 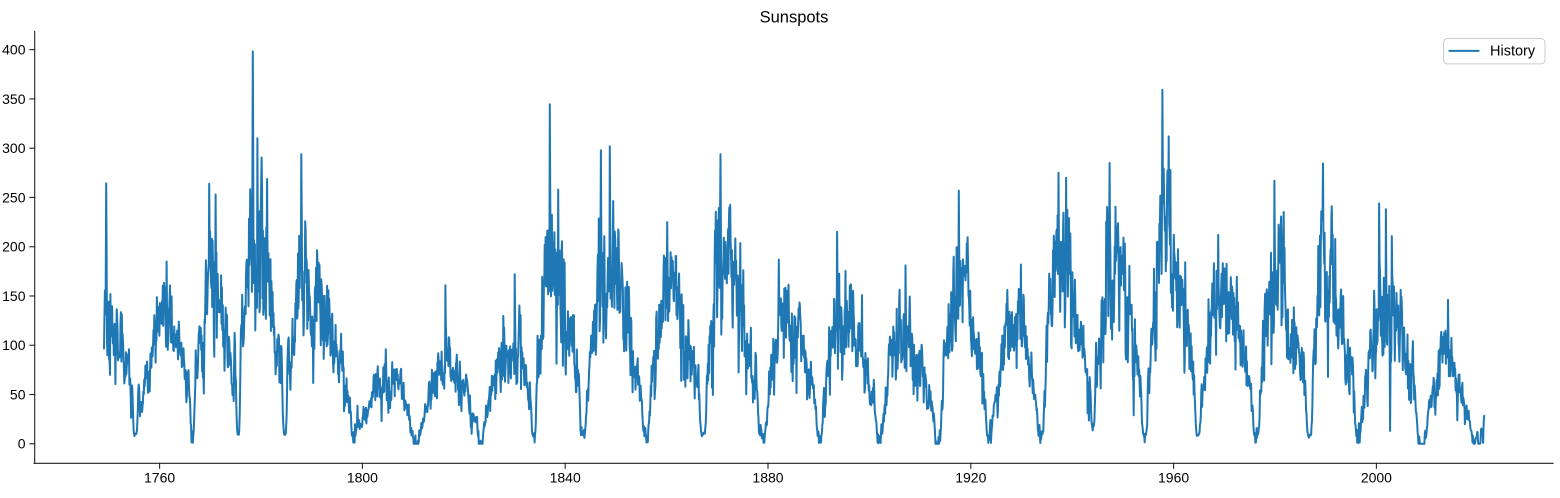 What do you see at coordinates (159, 477) in the screenshot?
I see `svg-text: 1760` at bounding box center [159, 477].